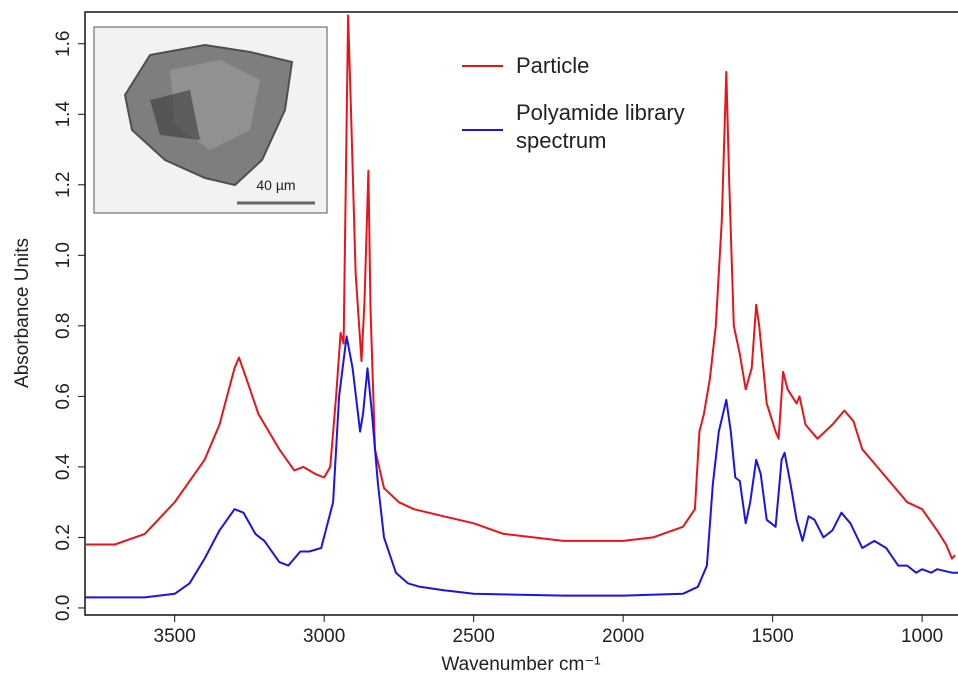 This screenshot has width=958, height=684. Describe the element at coordinates (63, 396) in the screenshot. I see `y-tick-label: 0.6` at that location.